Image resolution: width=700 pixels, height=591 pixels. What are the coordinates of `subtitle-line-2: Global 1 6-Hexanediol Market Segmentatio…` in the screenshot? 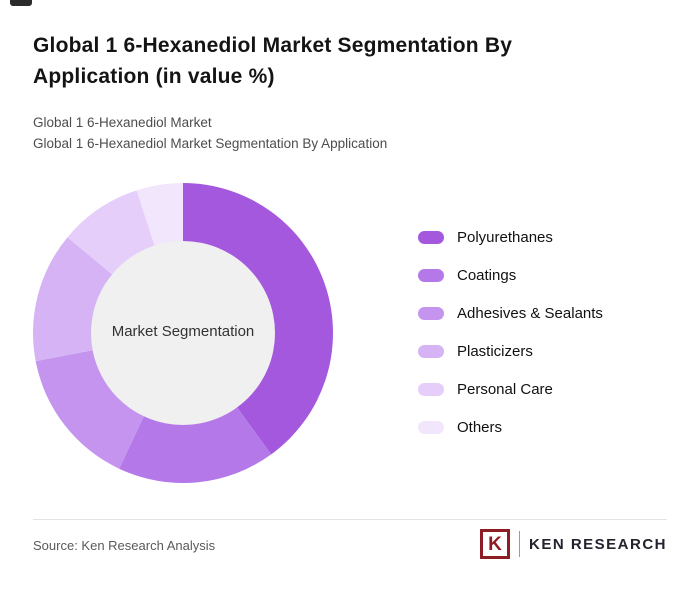 It's located at (210, 143).